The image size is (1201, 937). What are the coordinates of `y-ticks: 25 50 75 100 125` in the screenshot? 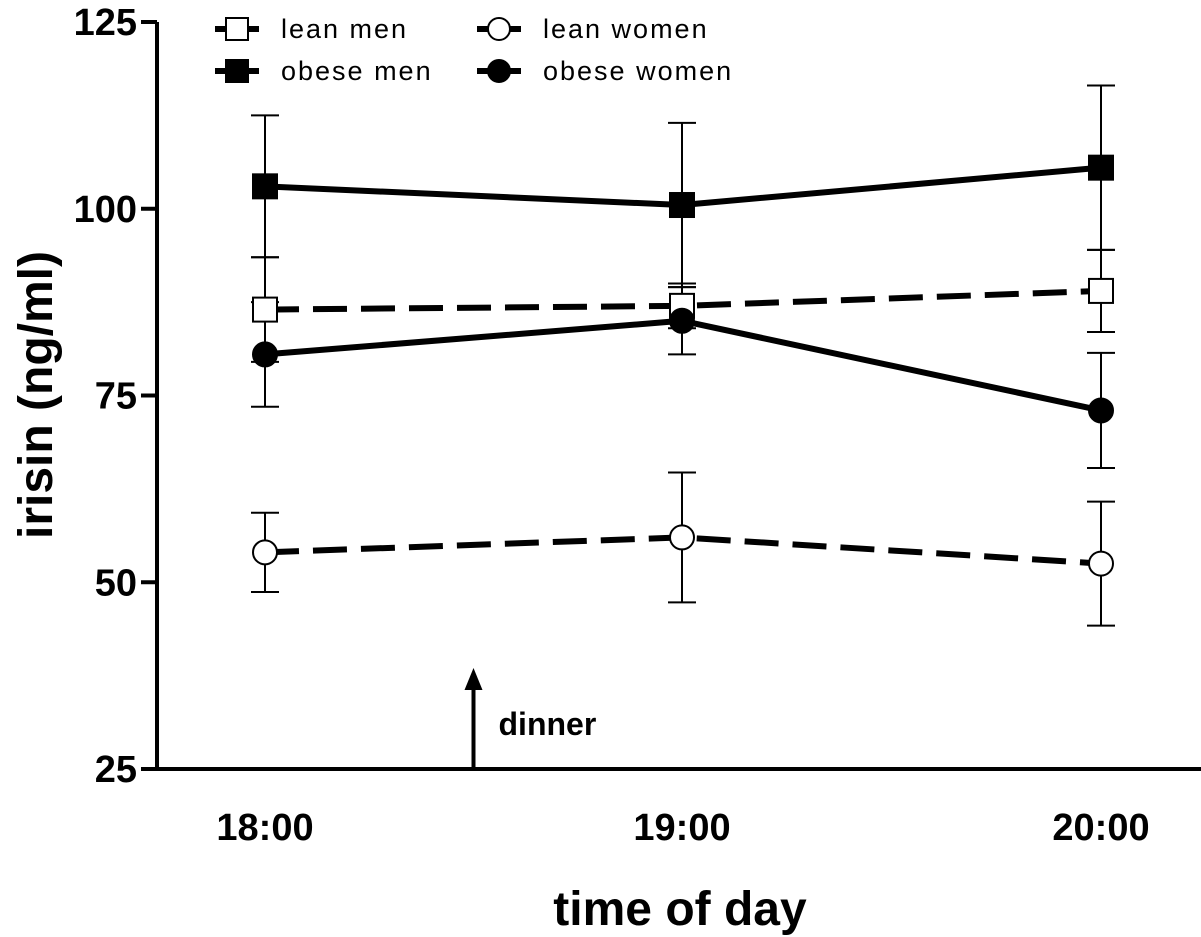 It's located at (115, 396).